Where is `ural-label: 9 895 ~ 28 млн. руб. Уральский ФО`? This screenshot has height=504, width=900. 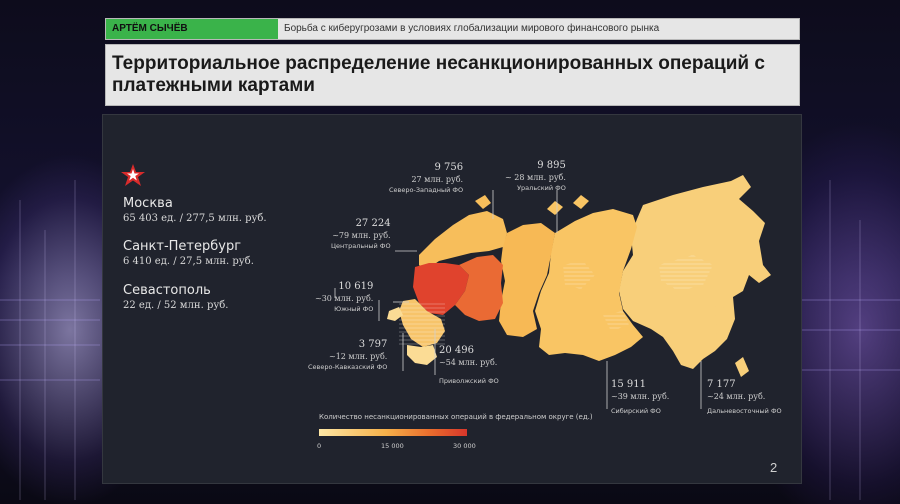 ural-label: 9 895 ~ 28 млн. руб. Уральский ФО is located at coordinates (535, 176).